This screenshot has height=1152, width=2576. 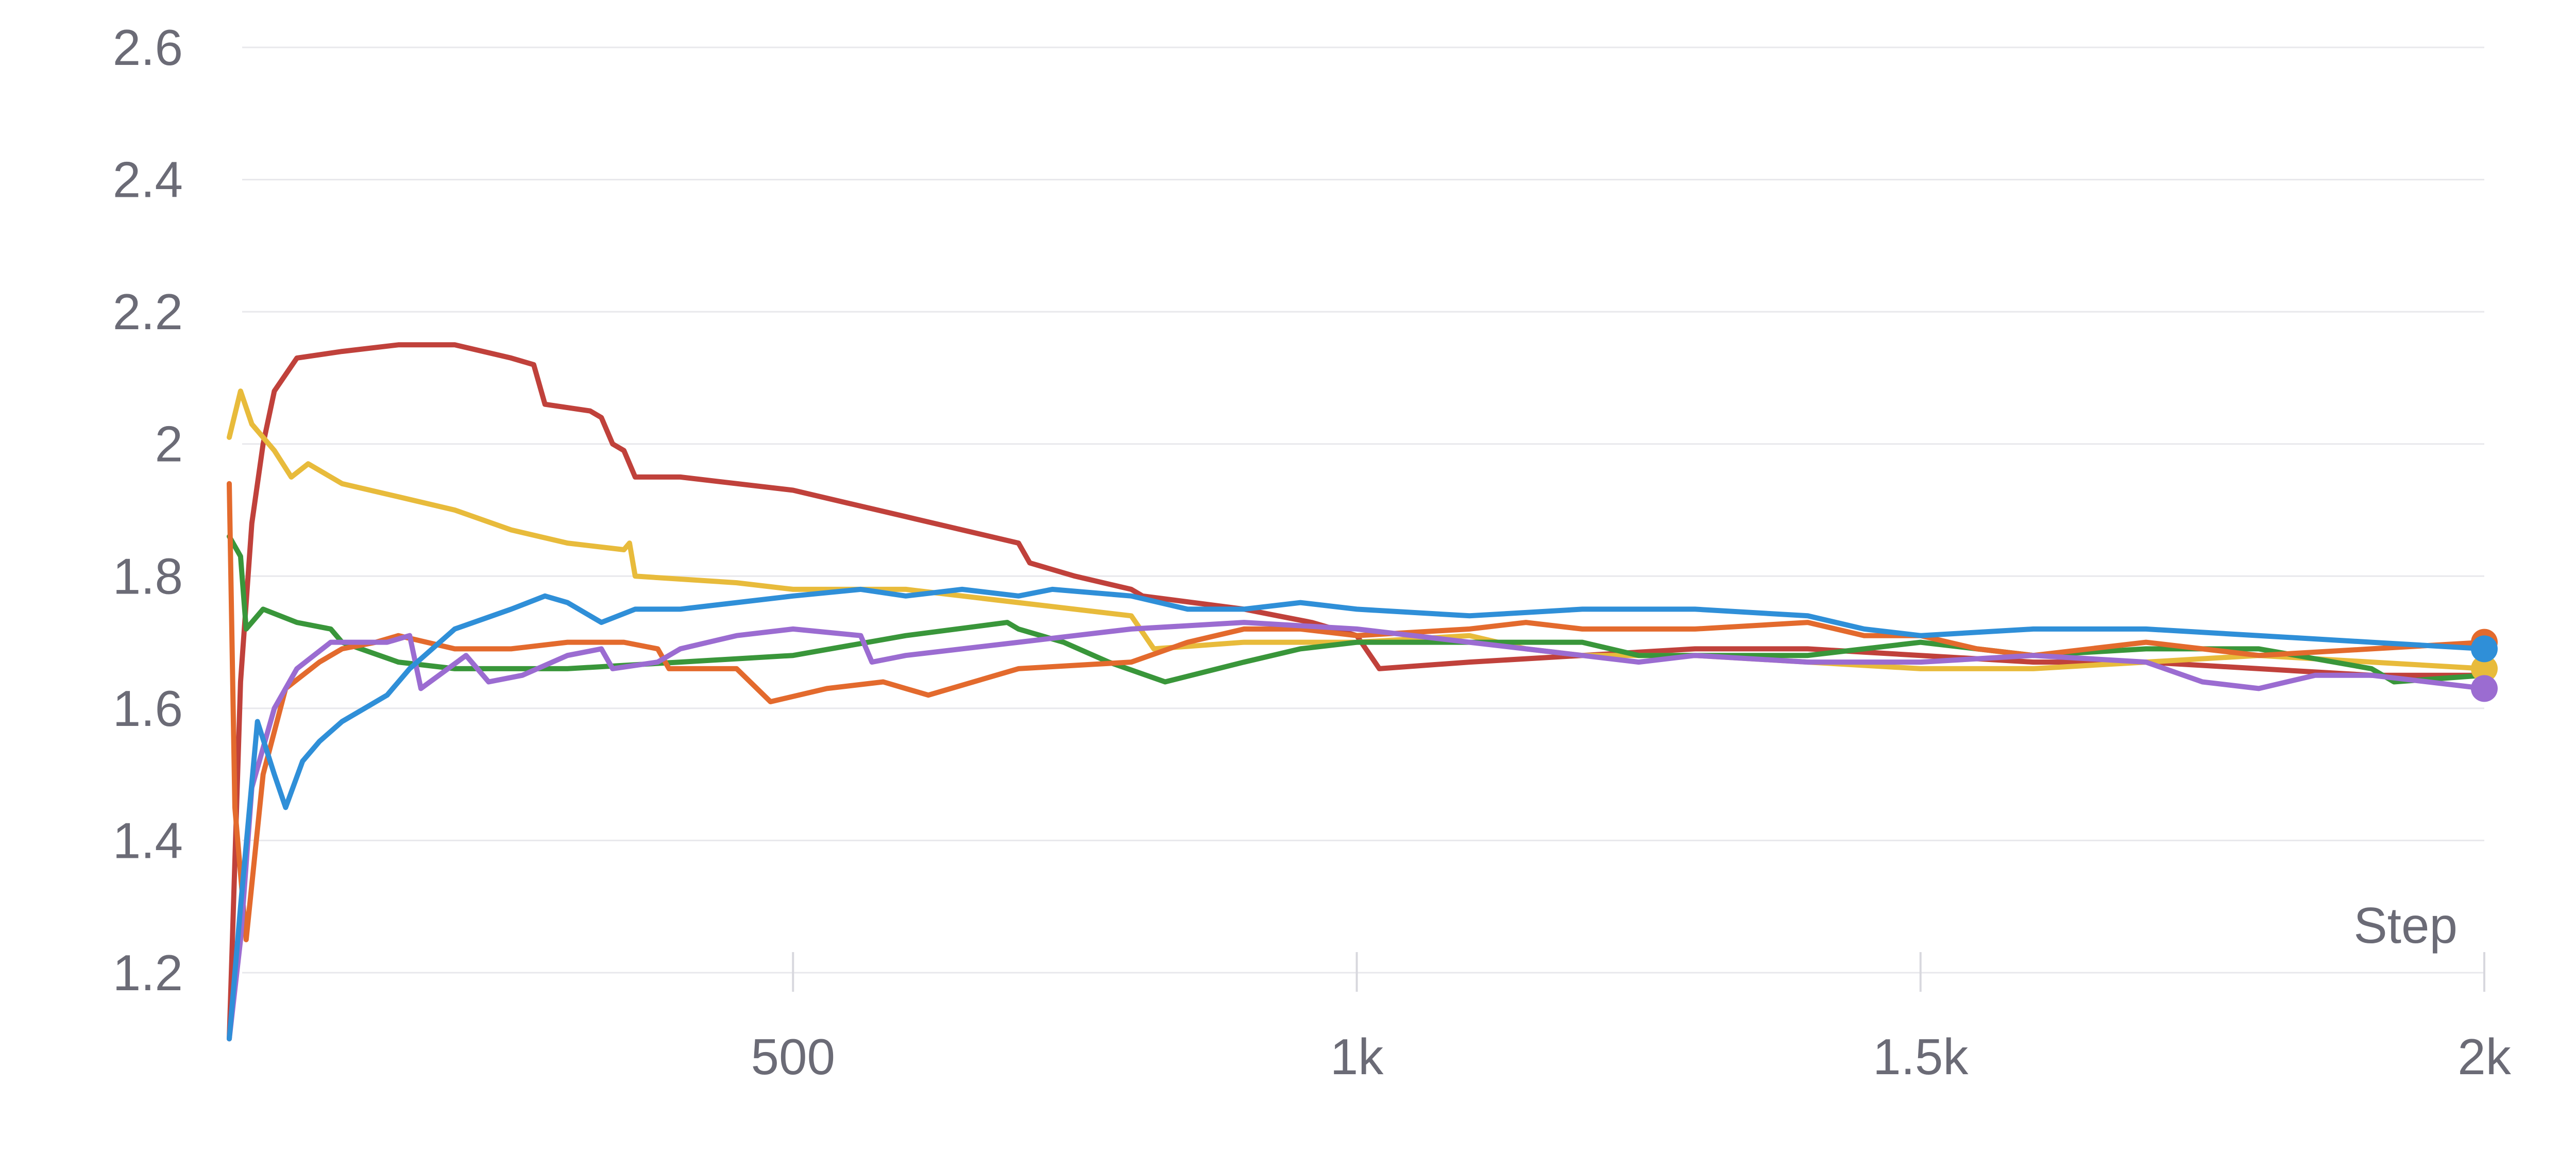 What do you see at coordinates (148, 709) in the screenshot?
I see `y-tick-label: 1.6` at bounding box center [148, 709].